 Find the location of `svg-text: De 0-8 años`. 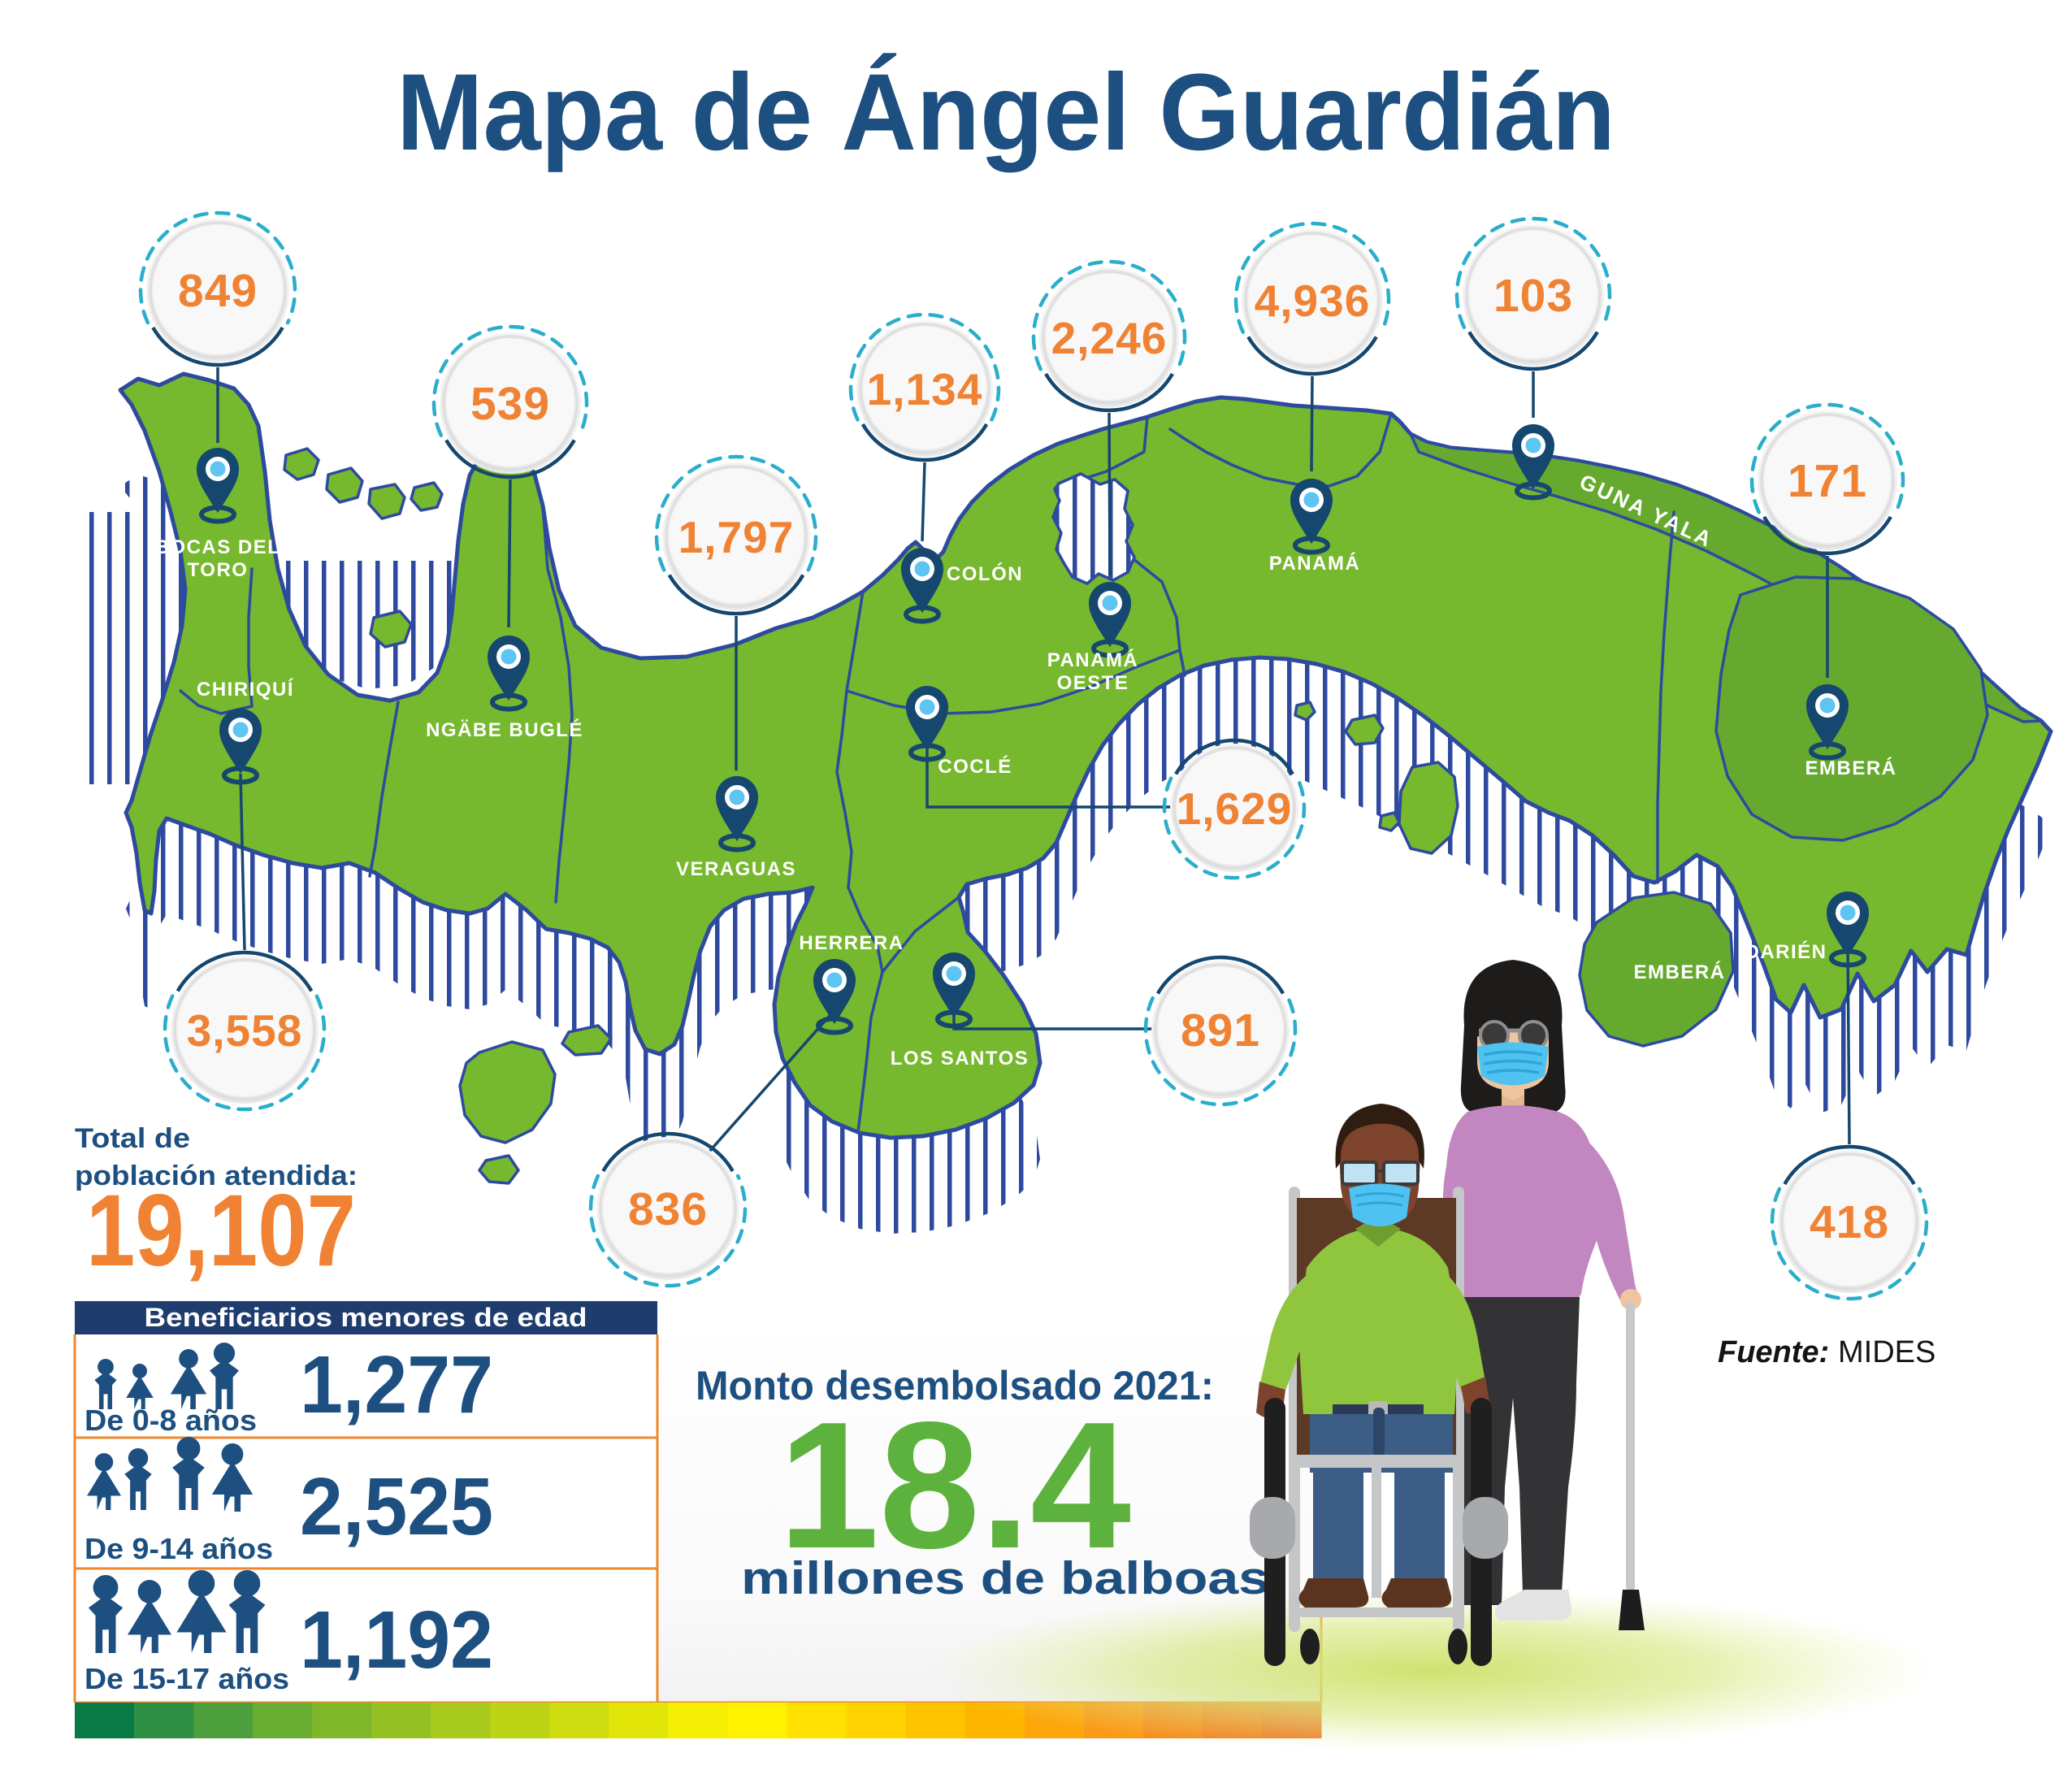

svg-text: De 0-8 años is located at coordinates (171, 1420).